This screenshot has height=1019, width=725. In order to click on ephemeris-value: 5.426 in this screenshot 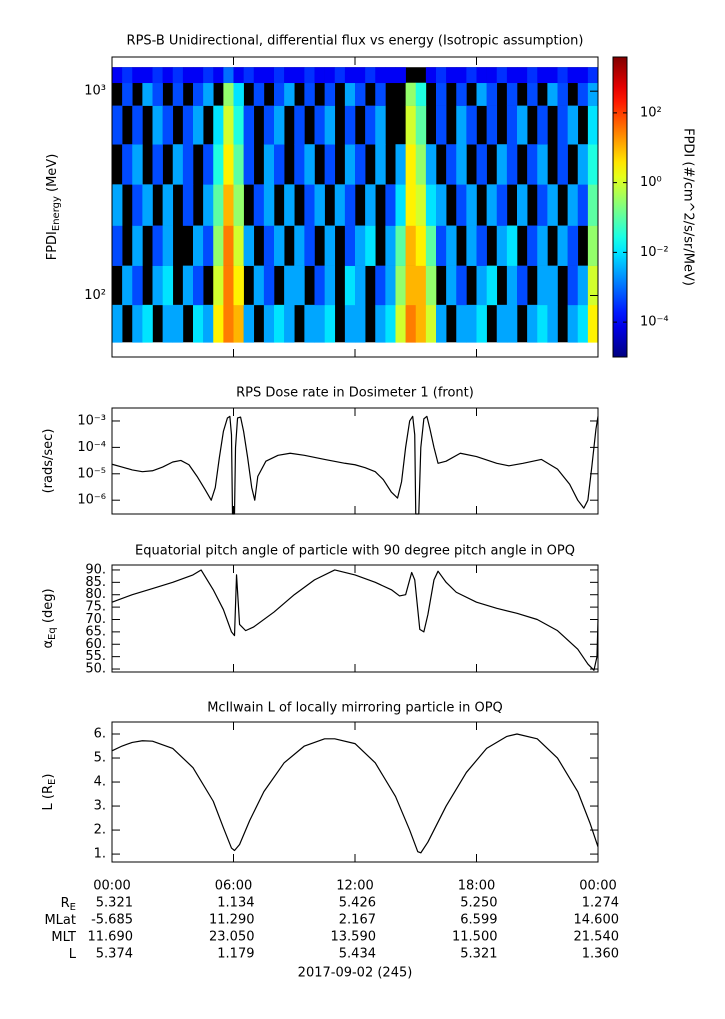, I will do `click(357, 903)`.